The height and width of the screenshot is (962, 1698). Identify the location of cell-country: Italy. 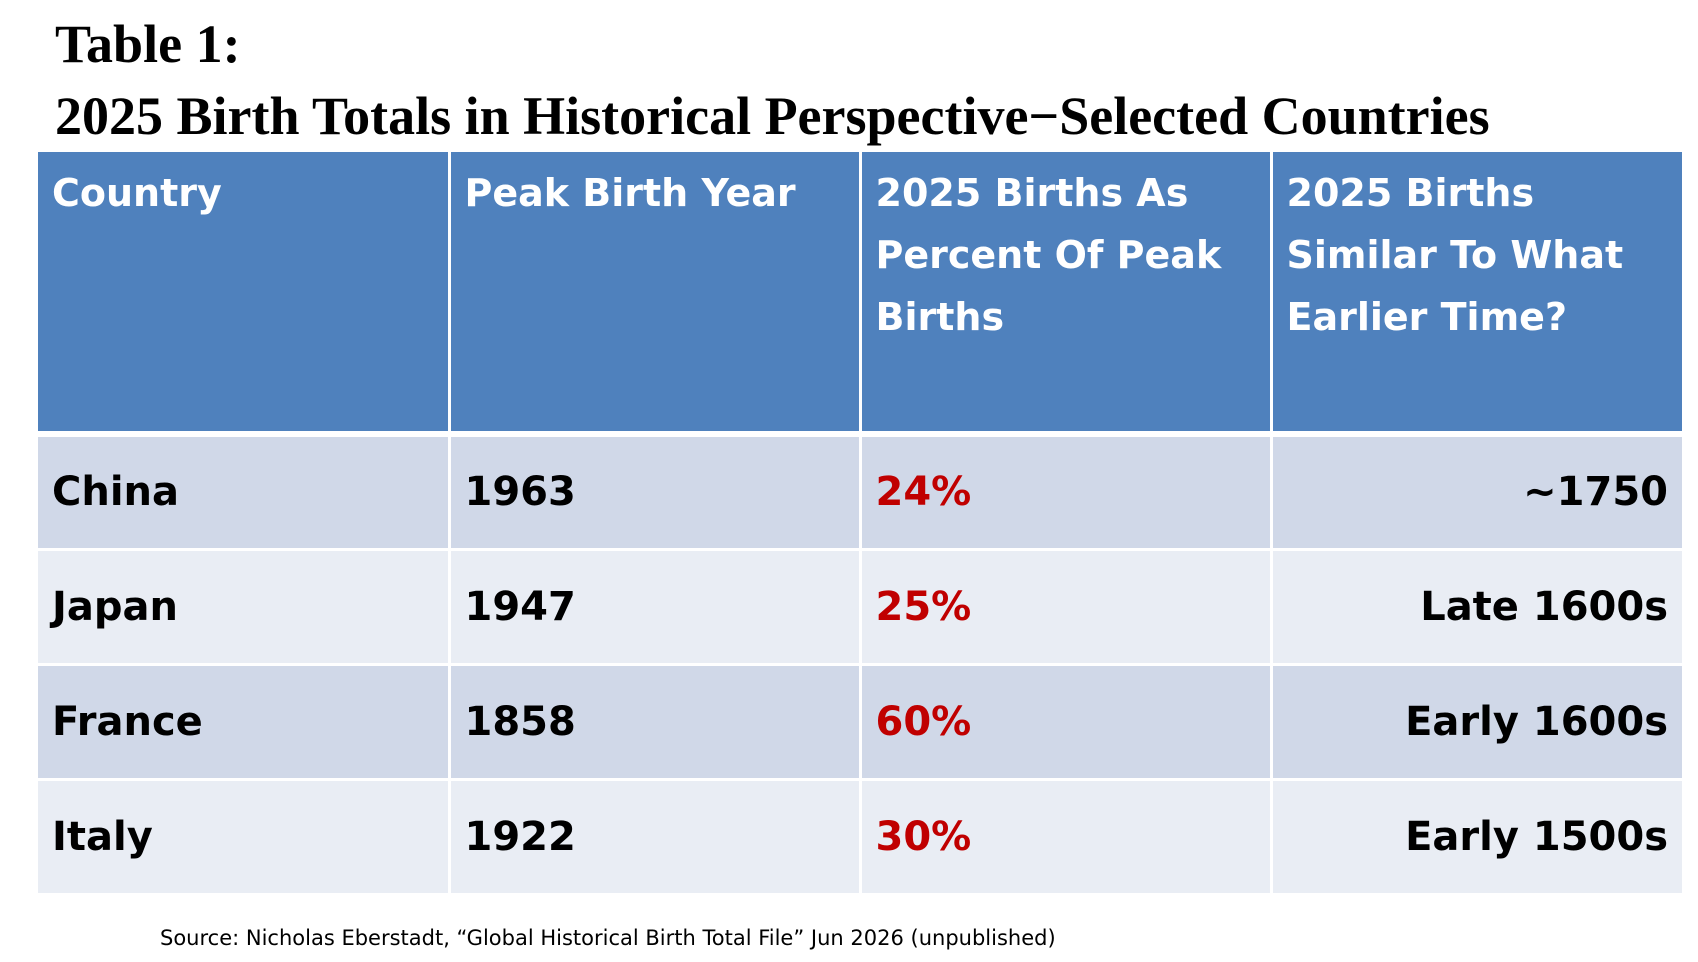
(244, 837).